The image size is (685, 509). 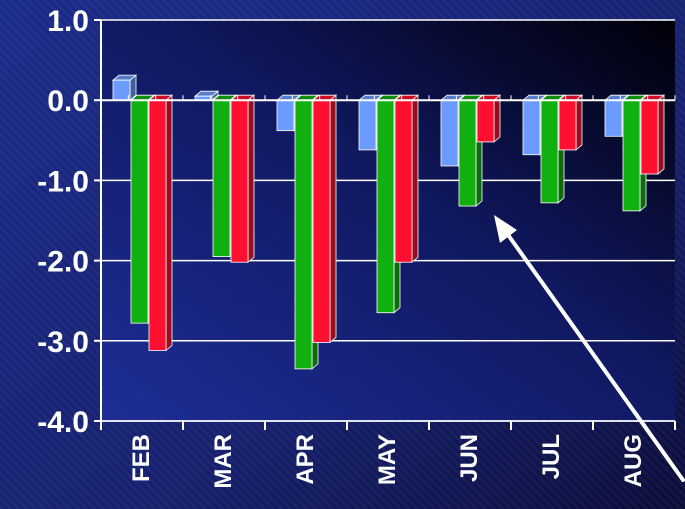 I want to click on y-tick-label: -3.0, so click(x=63, y=342).